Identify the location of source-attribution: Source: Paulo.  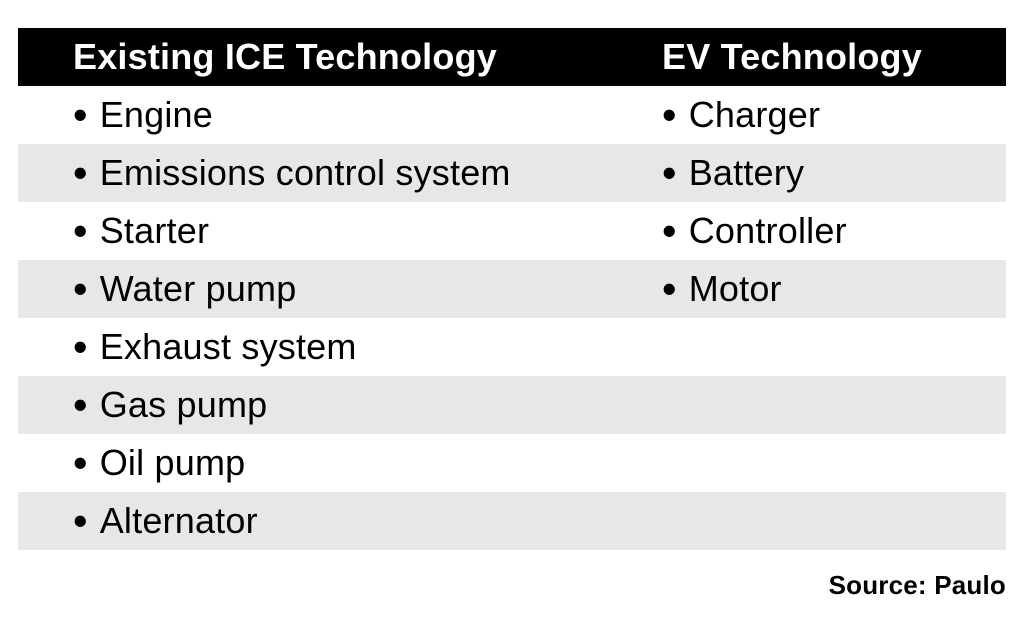
(917, 585).